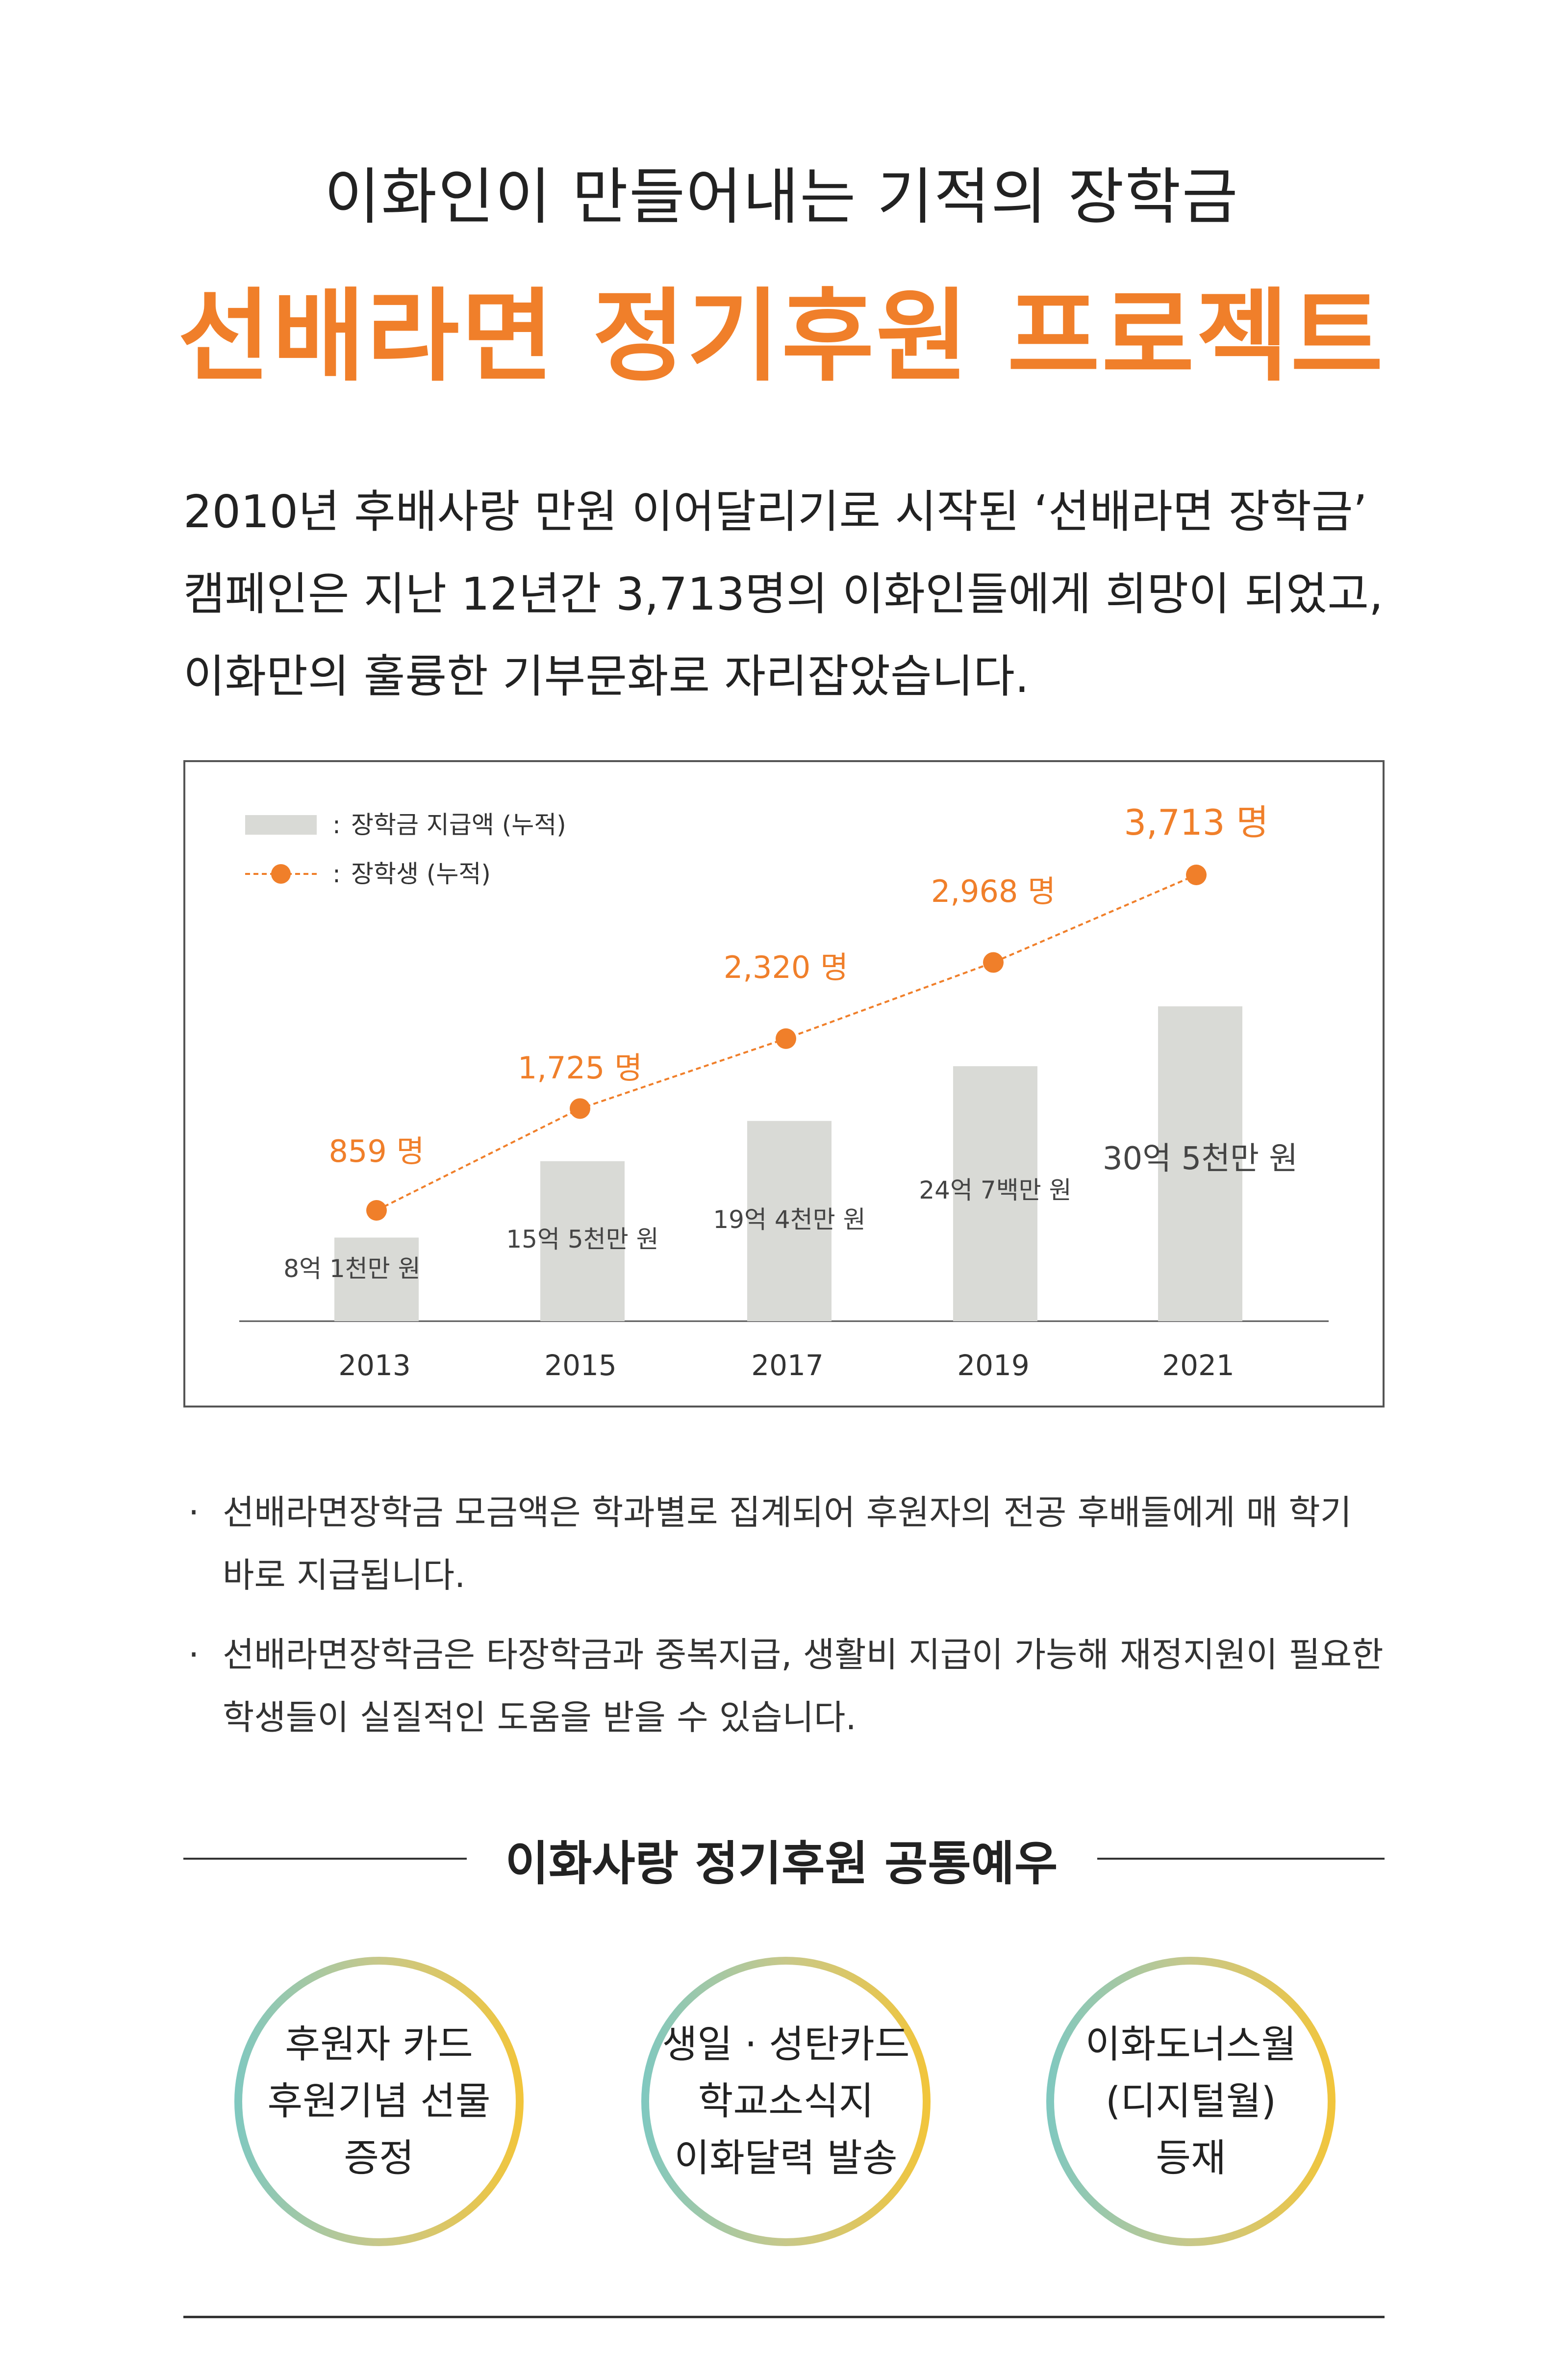  I want to click on benefits-title: 이화사랑 정기후원 공통예우, so click(782, 1863).